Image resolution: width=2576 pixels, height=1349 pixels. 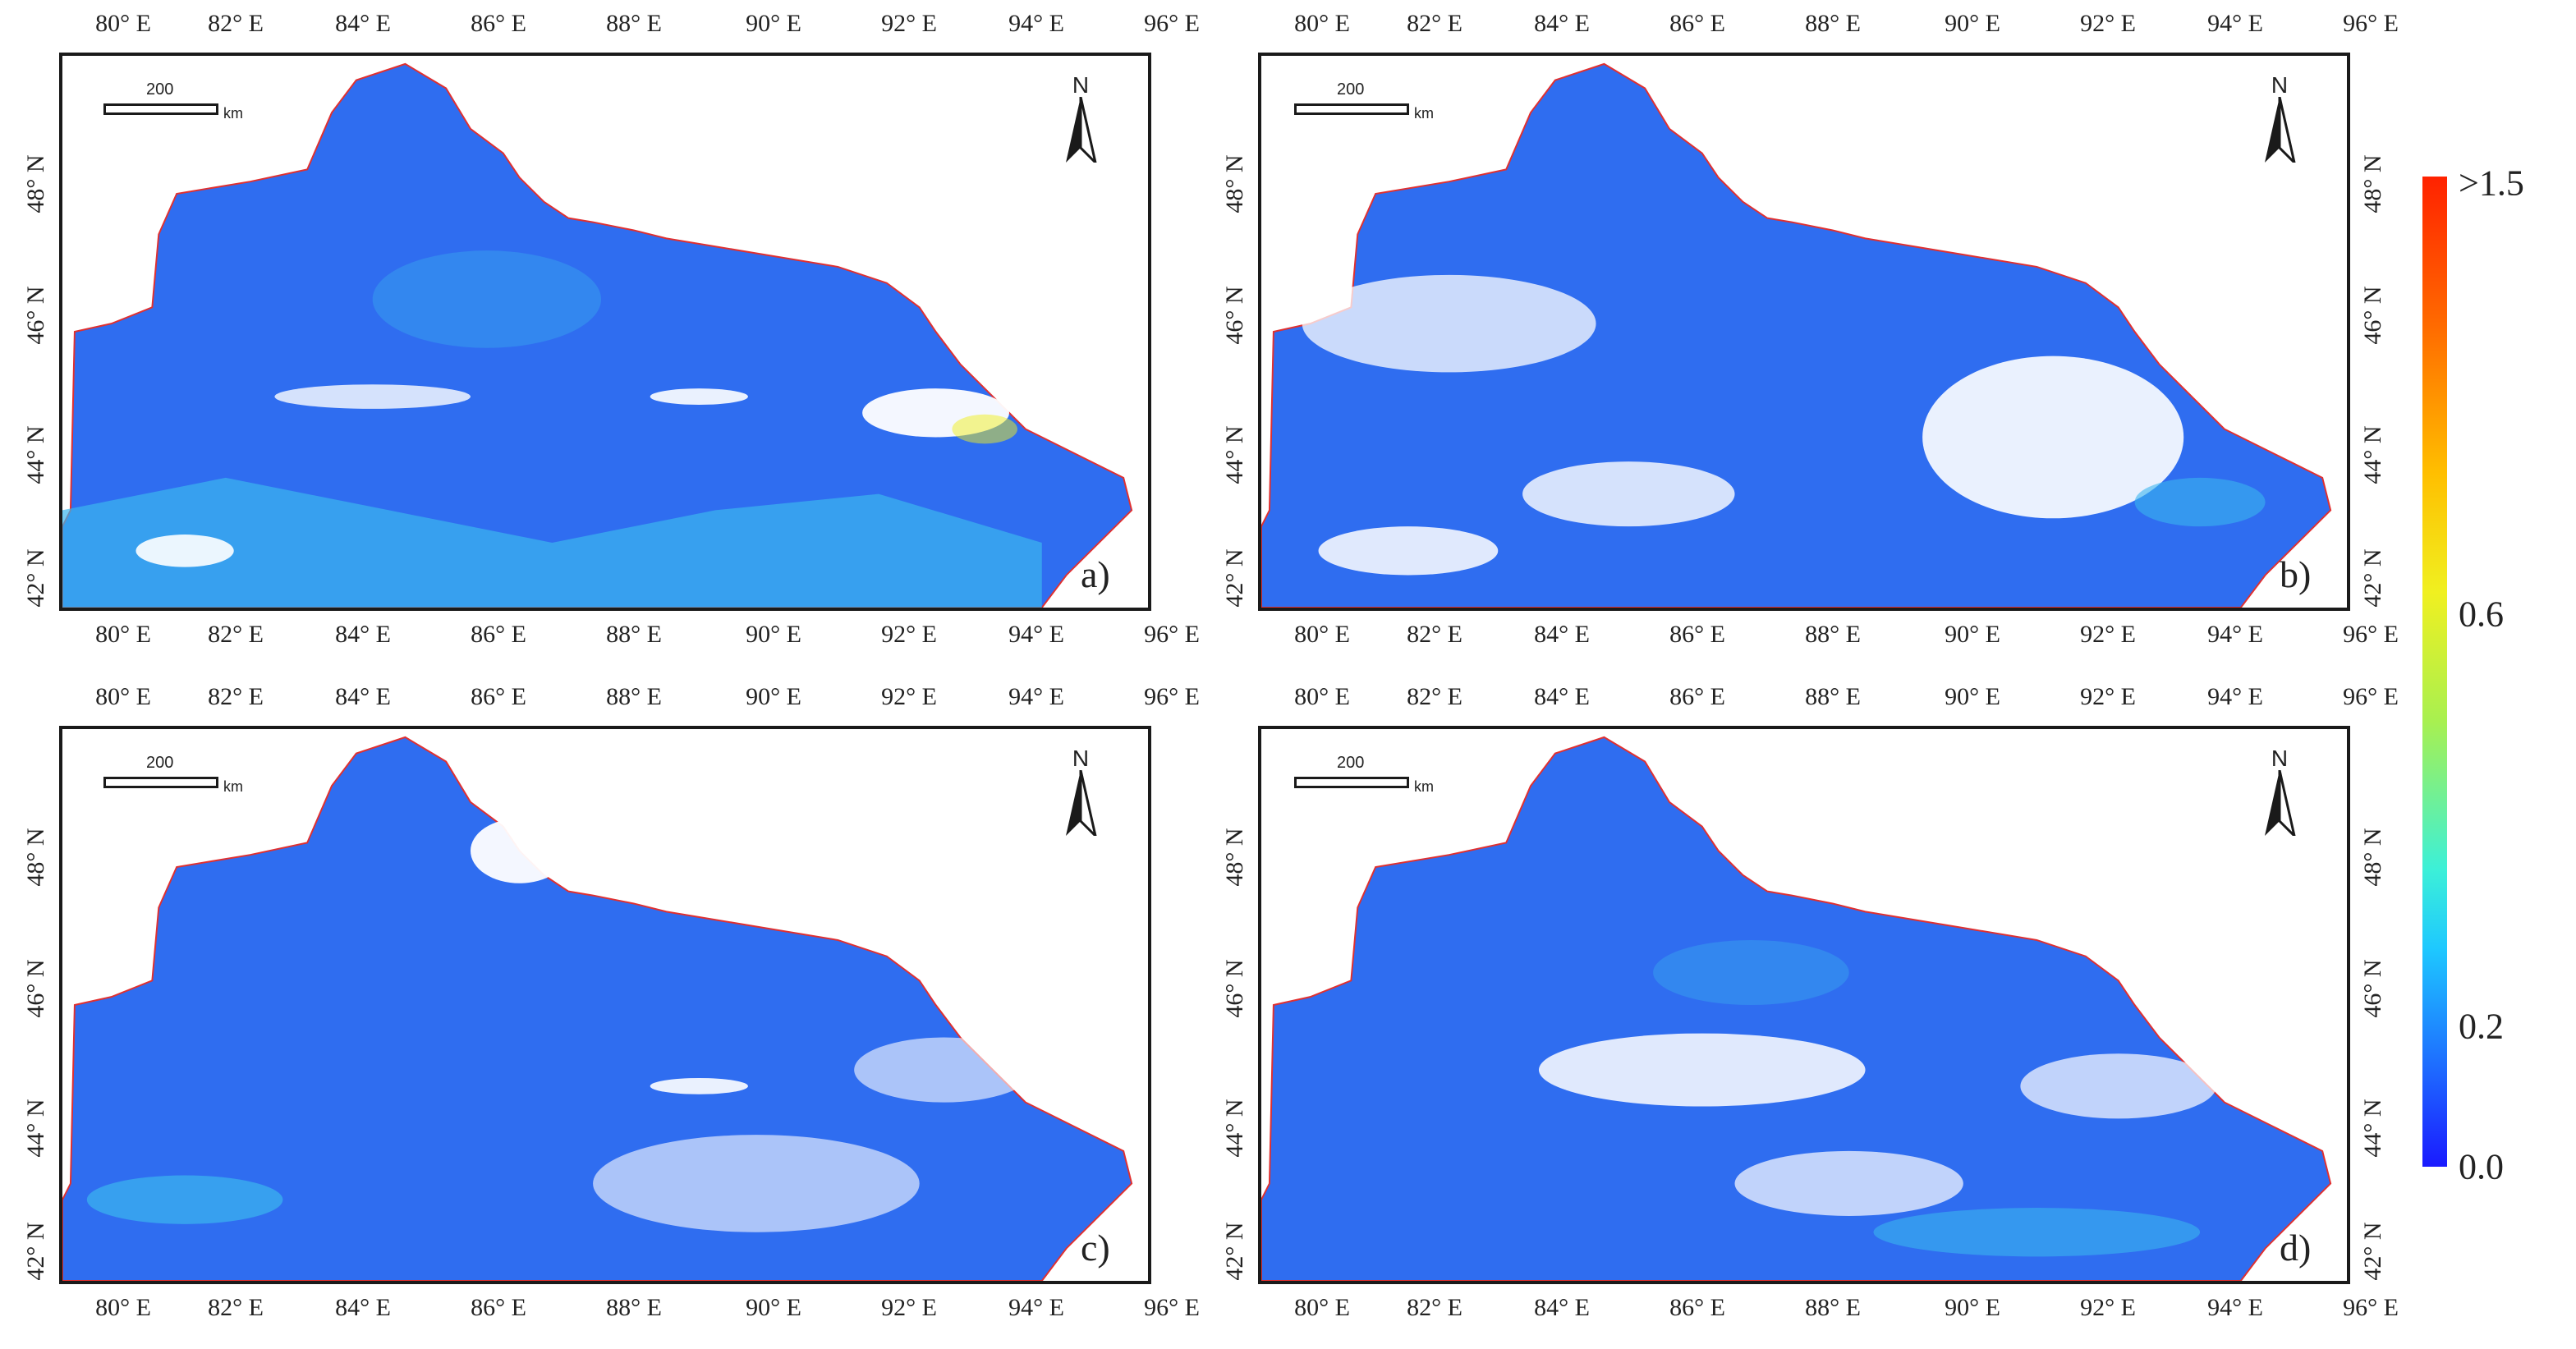 I want to click on panel-label-b: b), so click(x=2296, y=574).